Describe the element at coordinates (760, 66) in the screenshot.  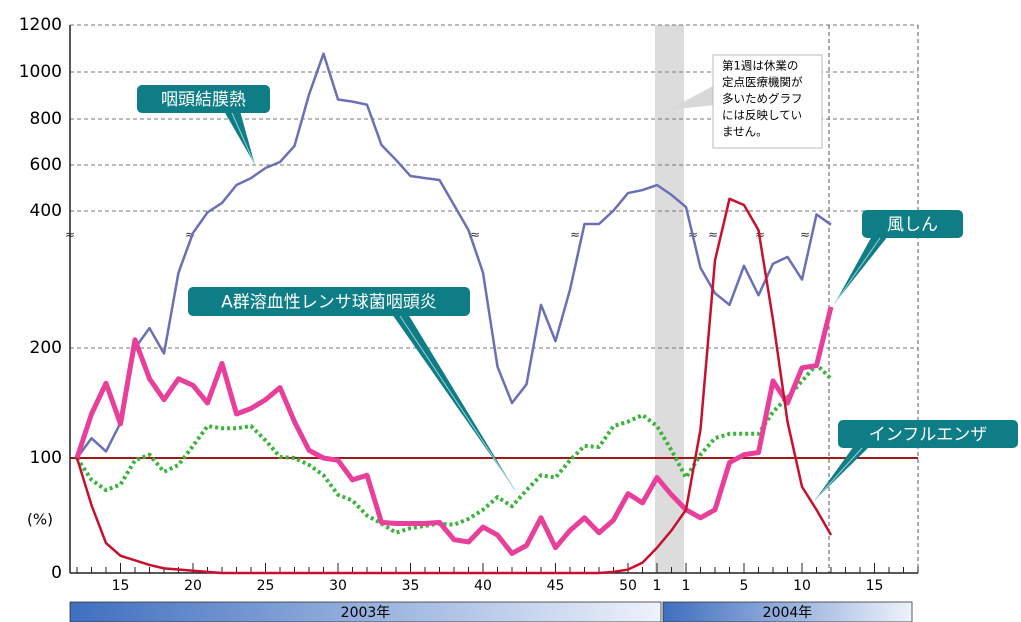
I see `note-text: 第1週は休業の` at that location.